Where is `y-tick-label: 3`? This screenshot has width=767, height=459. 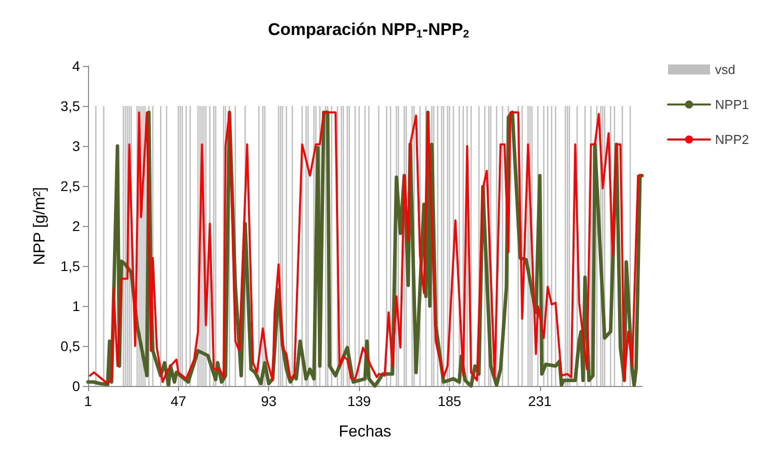 y-tick-label: 3 is located at coordinates (76, 146).